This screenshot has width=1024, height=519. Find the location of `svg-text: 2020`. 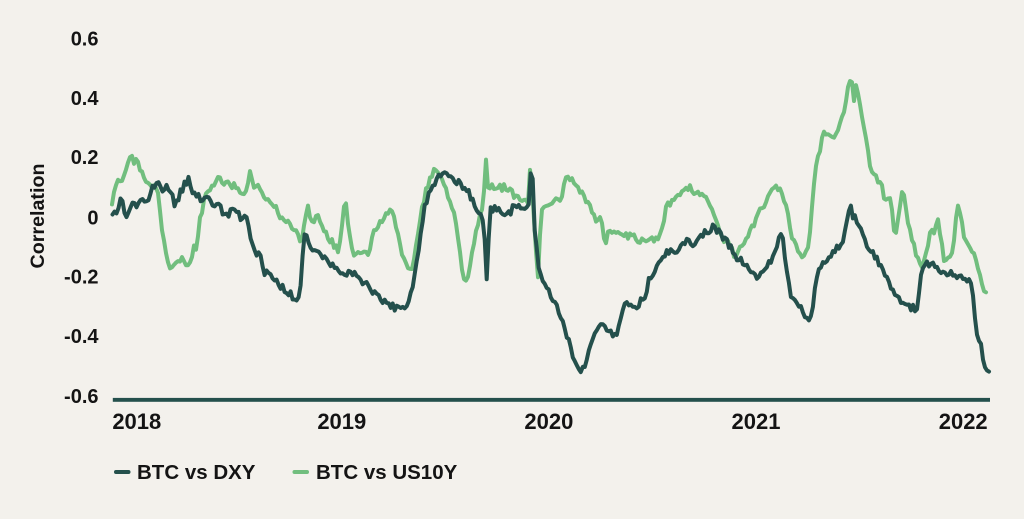

svg-text: 2020 is located at coordinates (548, 421).